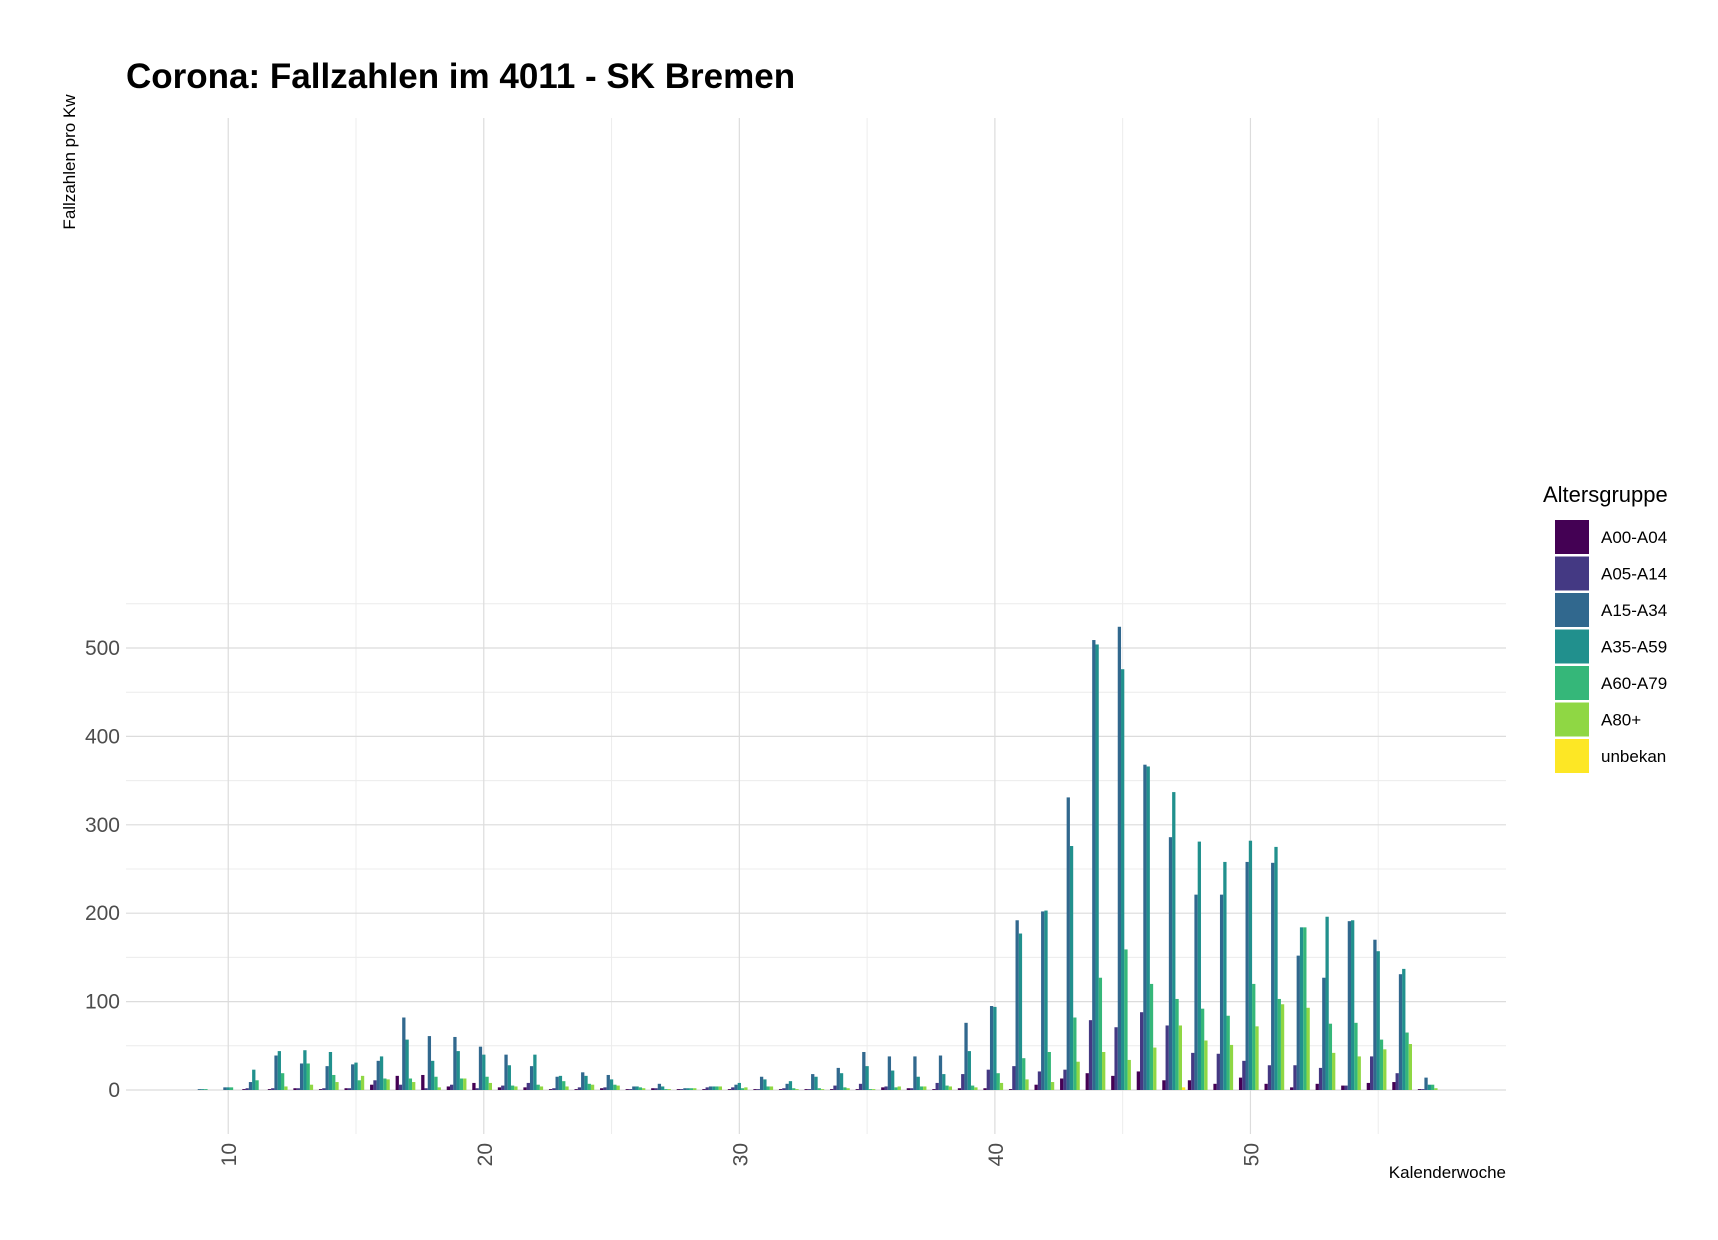 This screenshot has height=1240, width=1718. I want to click on legend-label: unbekan, so click(1633, 756).